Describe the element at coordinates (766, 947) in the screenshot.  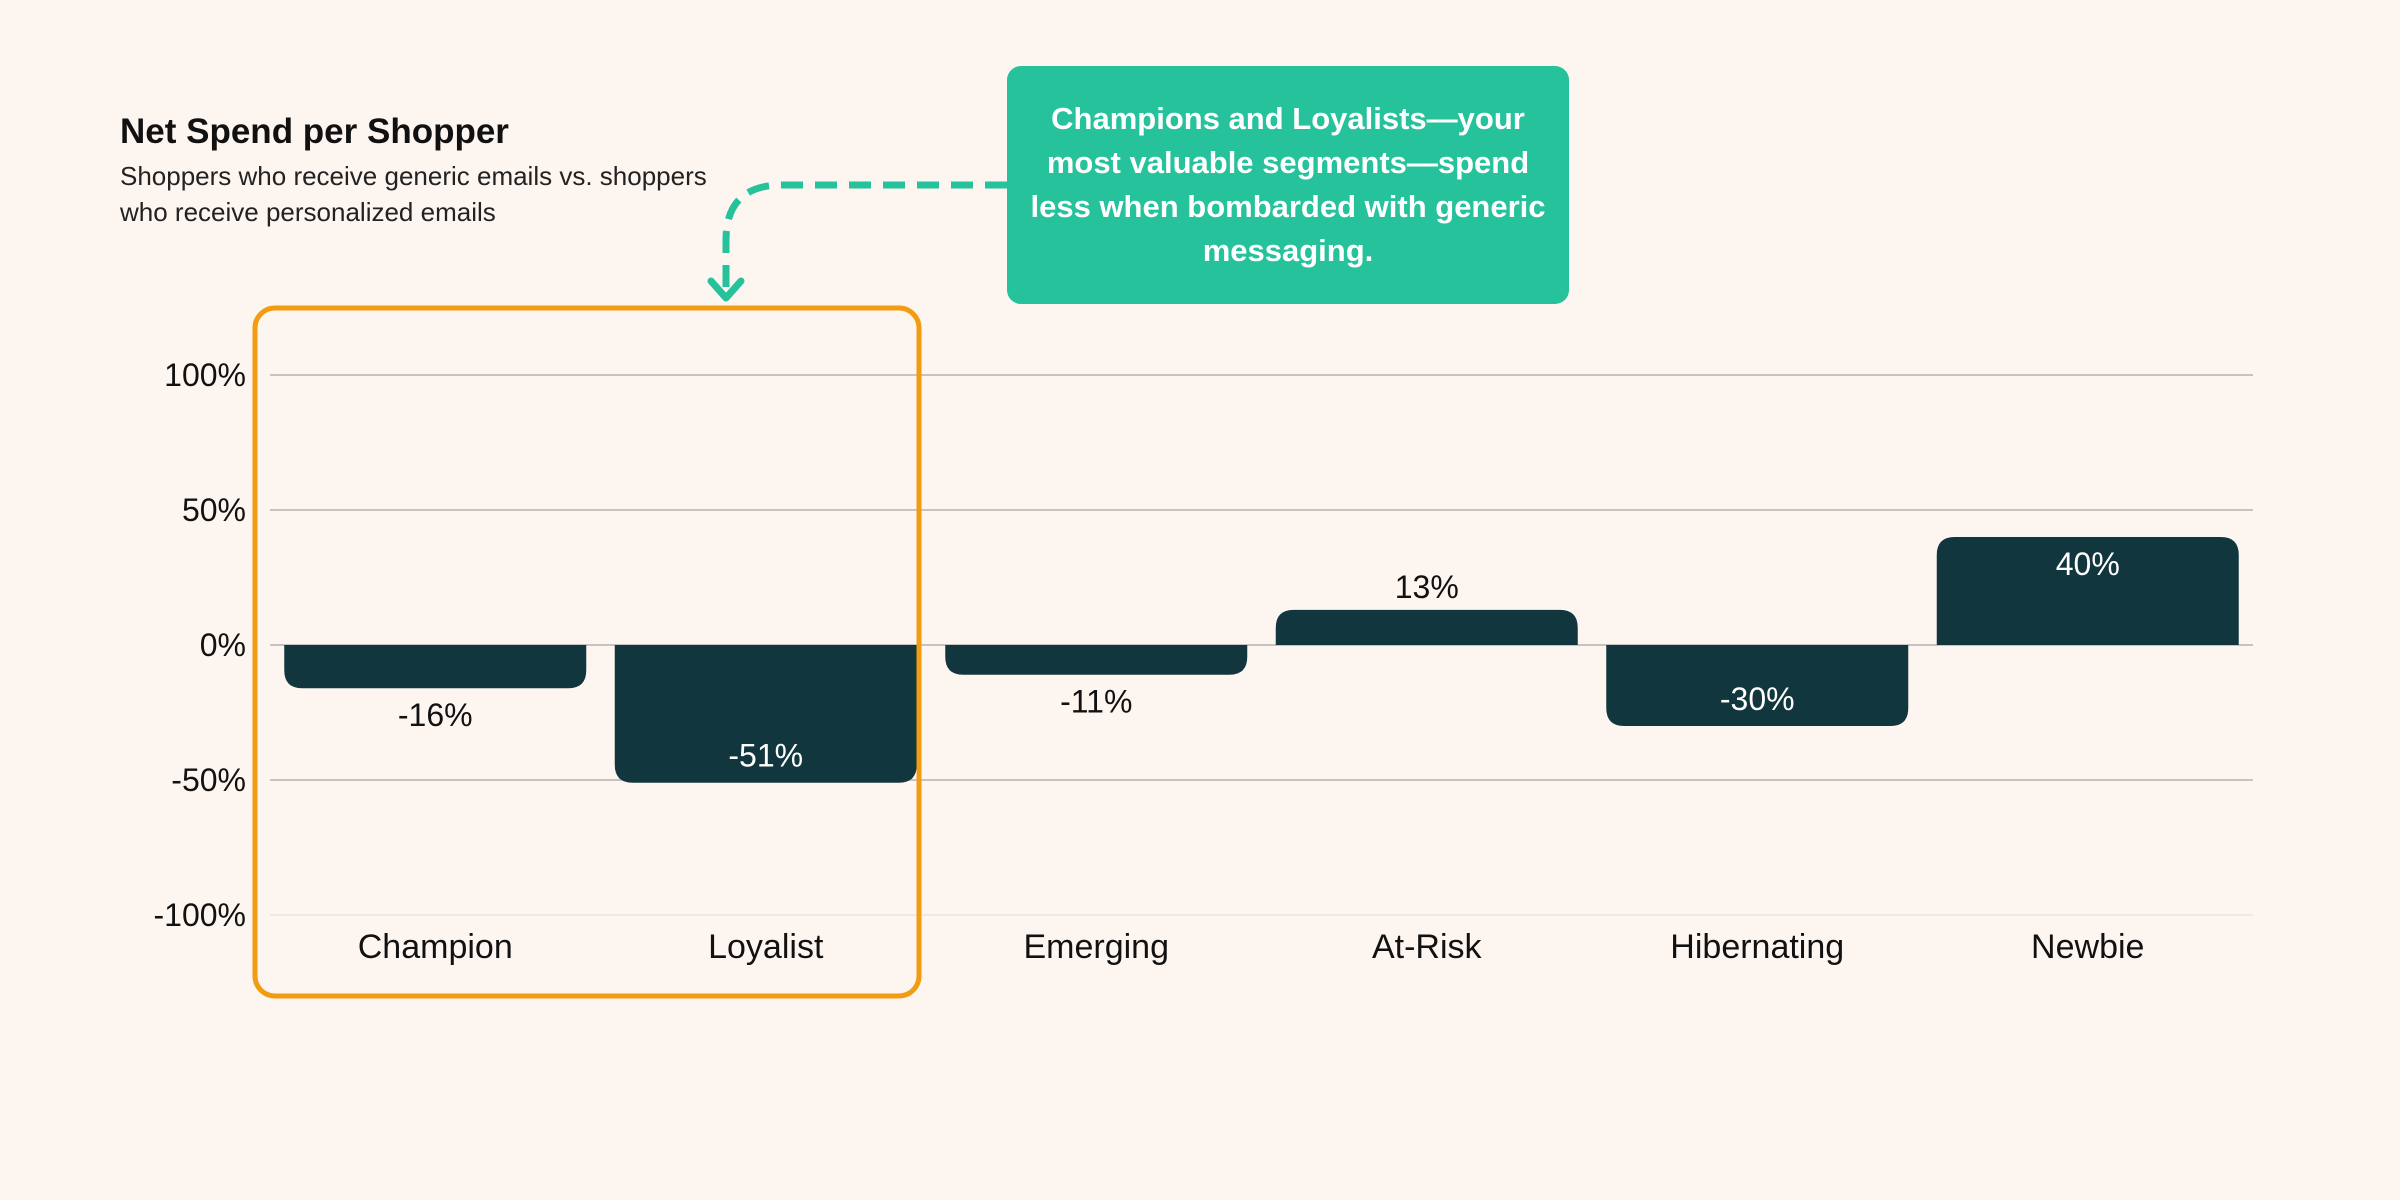
I see `x-tick-label: Loyalist` at that location.